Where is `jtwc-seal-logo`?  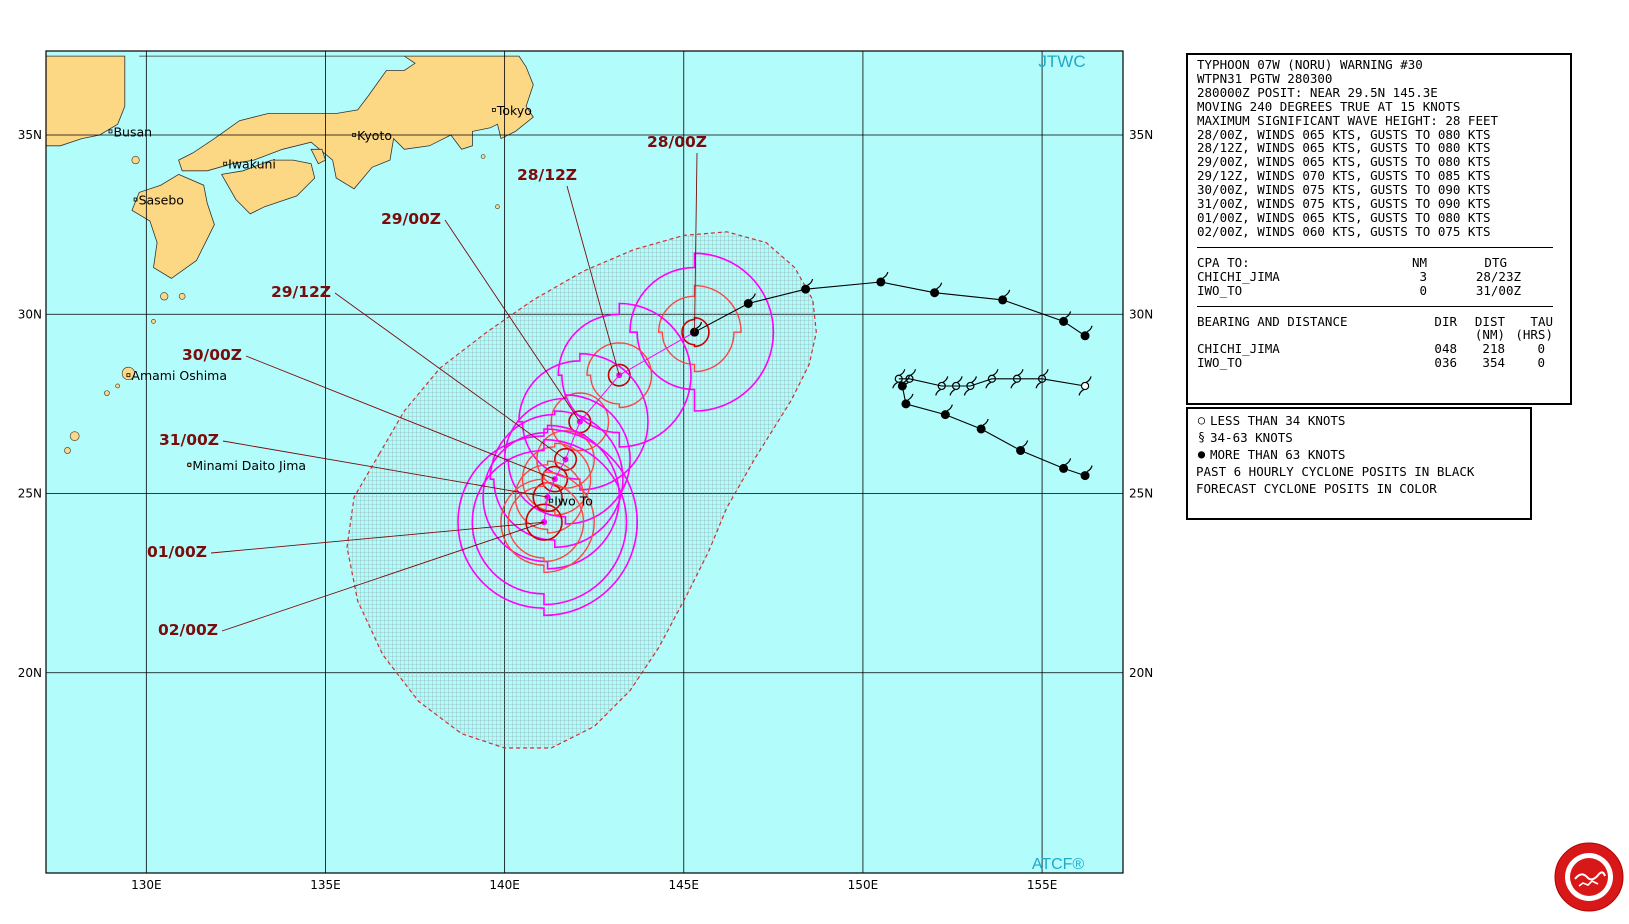 jtwc-seal-logo is located at coordinates (1589, 877).